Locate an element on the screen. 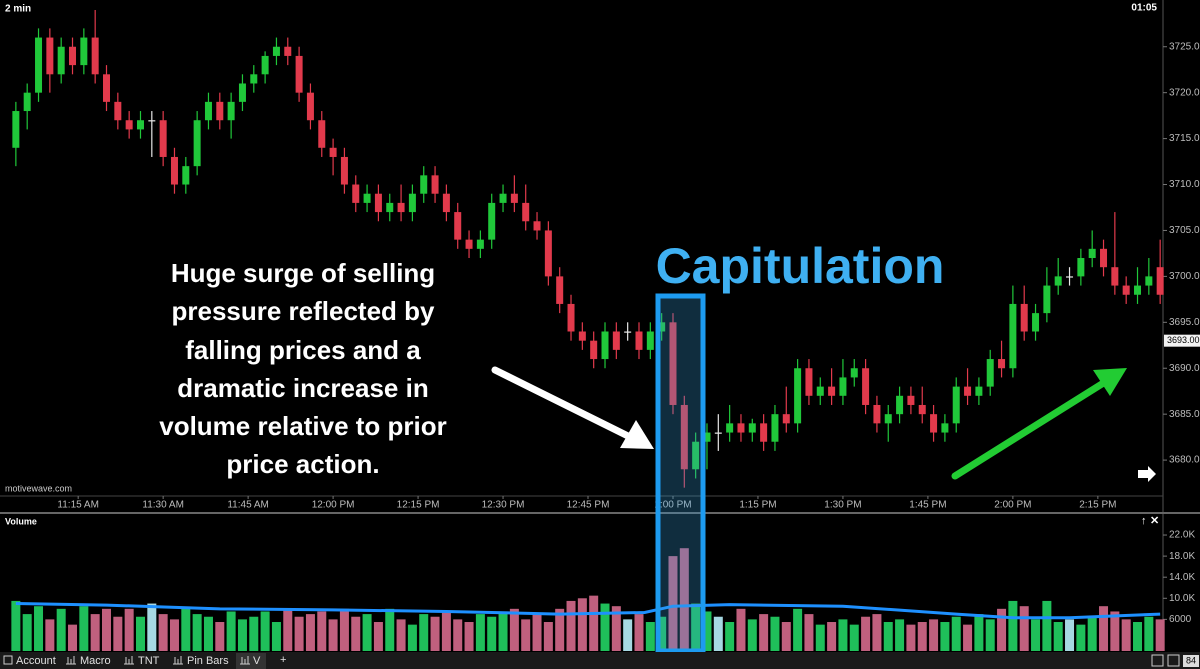  green-arrow is located at coordinates (1039, 424).